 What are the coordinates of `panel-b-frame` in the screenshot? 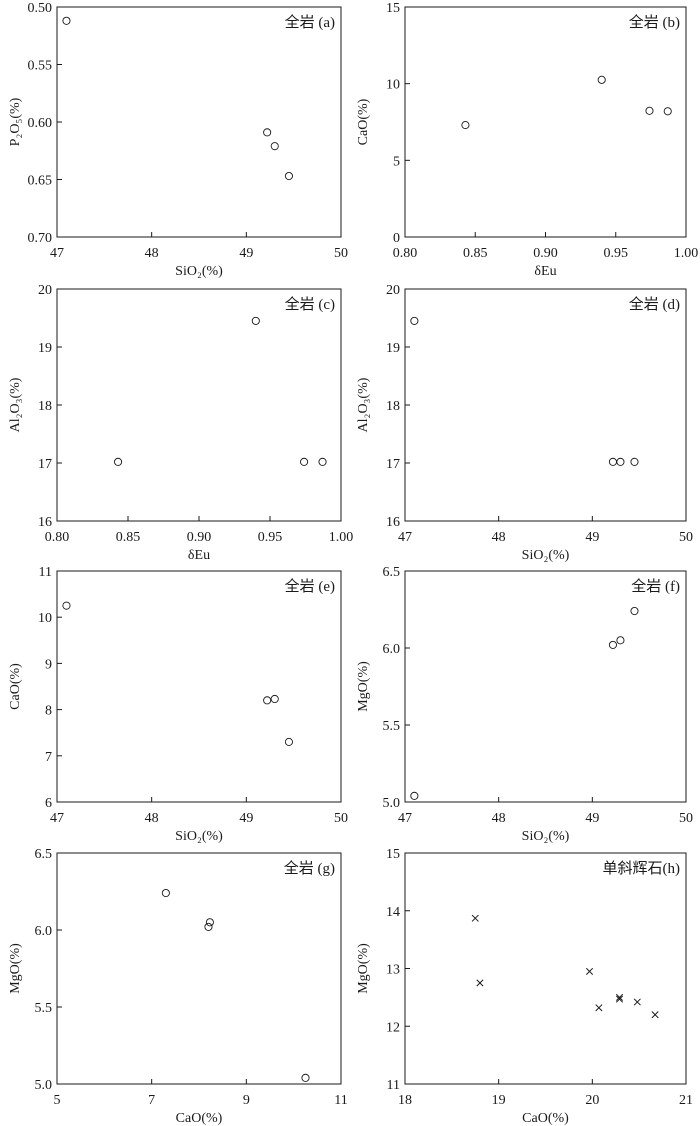 It's located at (545, 122).